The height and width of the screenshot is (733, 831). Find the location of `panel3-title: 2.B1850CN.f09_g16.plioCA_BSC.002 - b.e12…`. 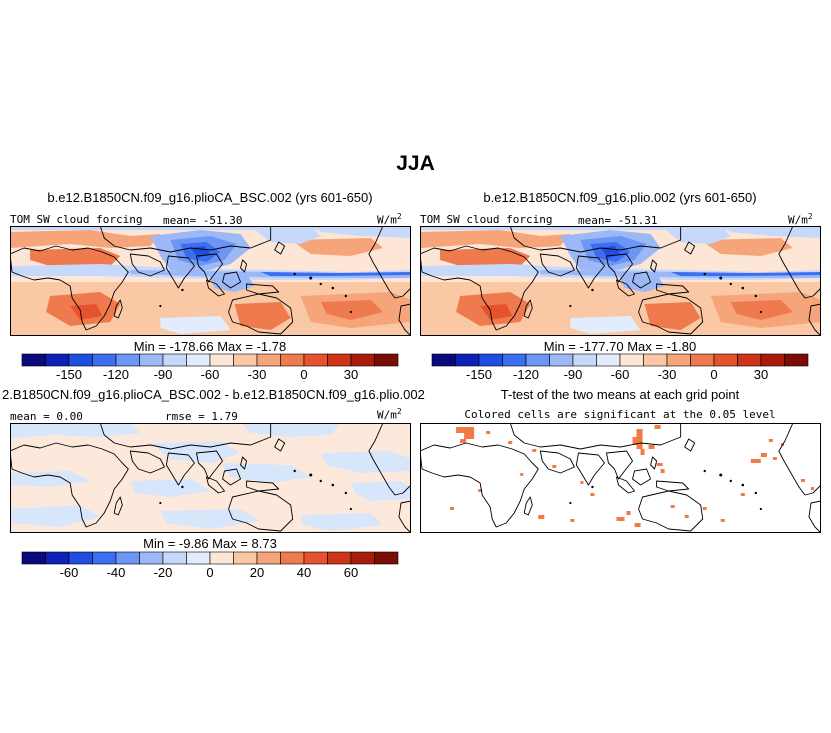

panel3-title: 2.B1850CN.f09_g16.plioCA_BSC.002 - b.e12… is located at coordinates (213, 394).